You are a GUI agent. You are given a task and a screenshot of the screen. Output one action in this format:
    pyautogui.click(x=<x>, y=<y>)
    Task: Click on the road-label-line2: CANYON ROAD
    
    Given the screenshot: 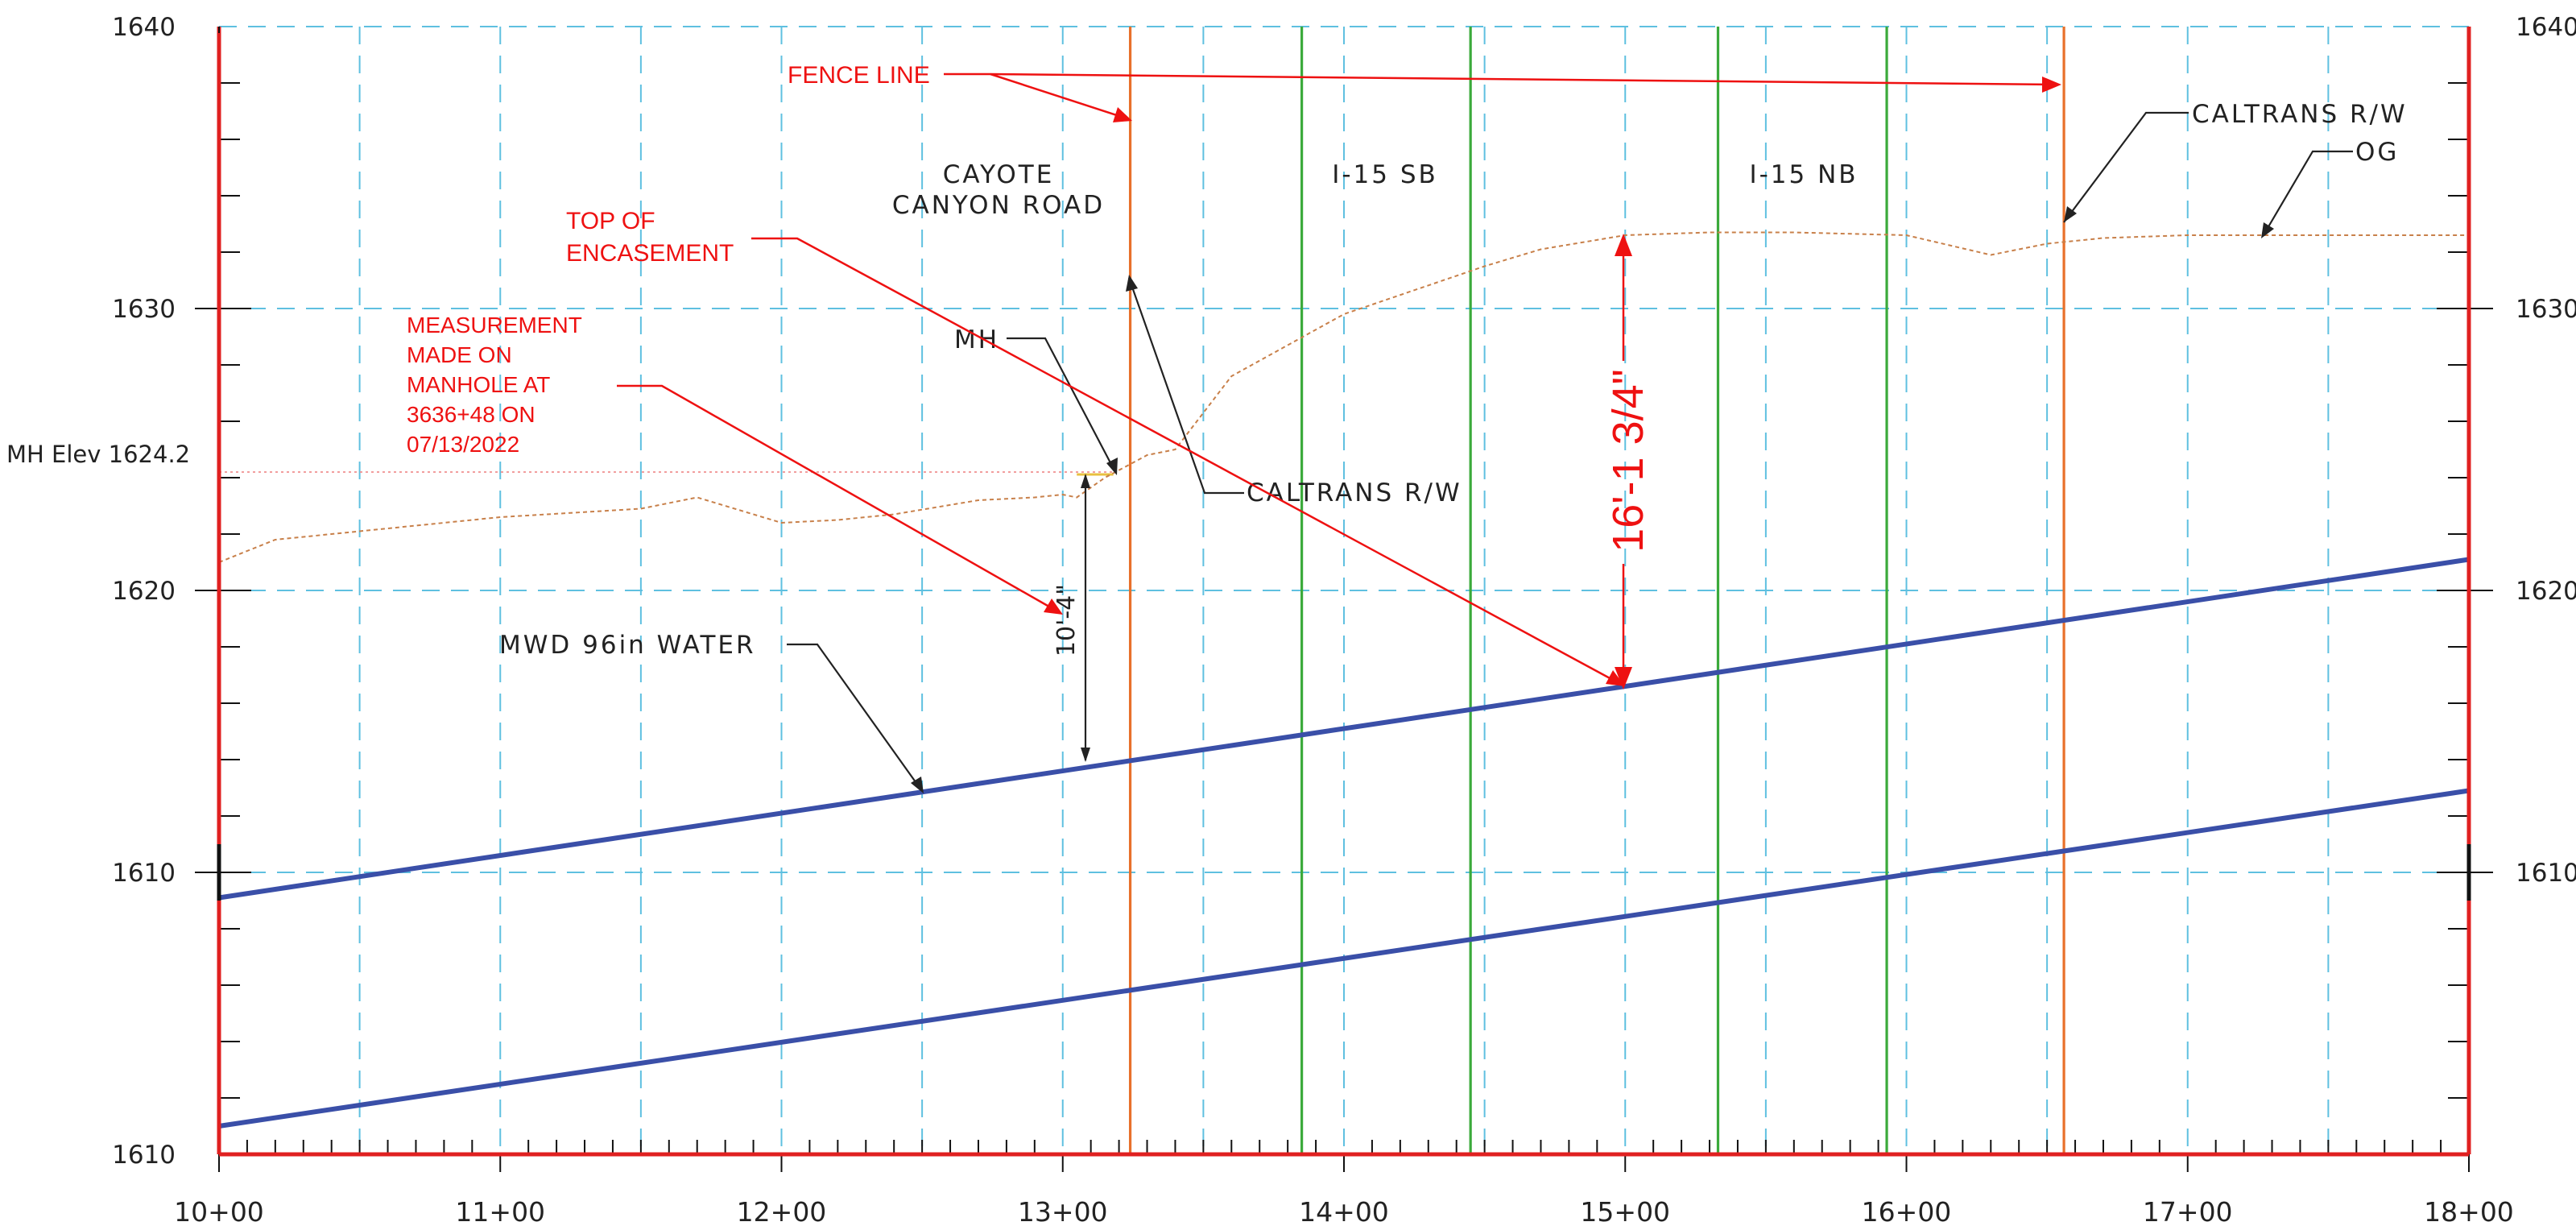 What is the action you would take?
    pyautogui.click(x=998, y=205)
    